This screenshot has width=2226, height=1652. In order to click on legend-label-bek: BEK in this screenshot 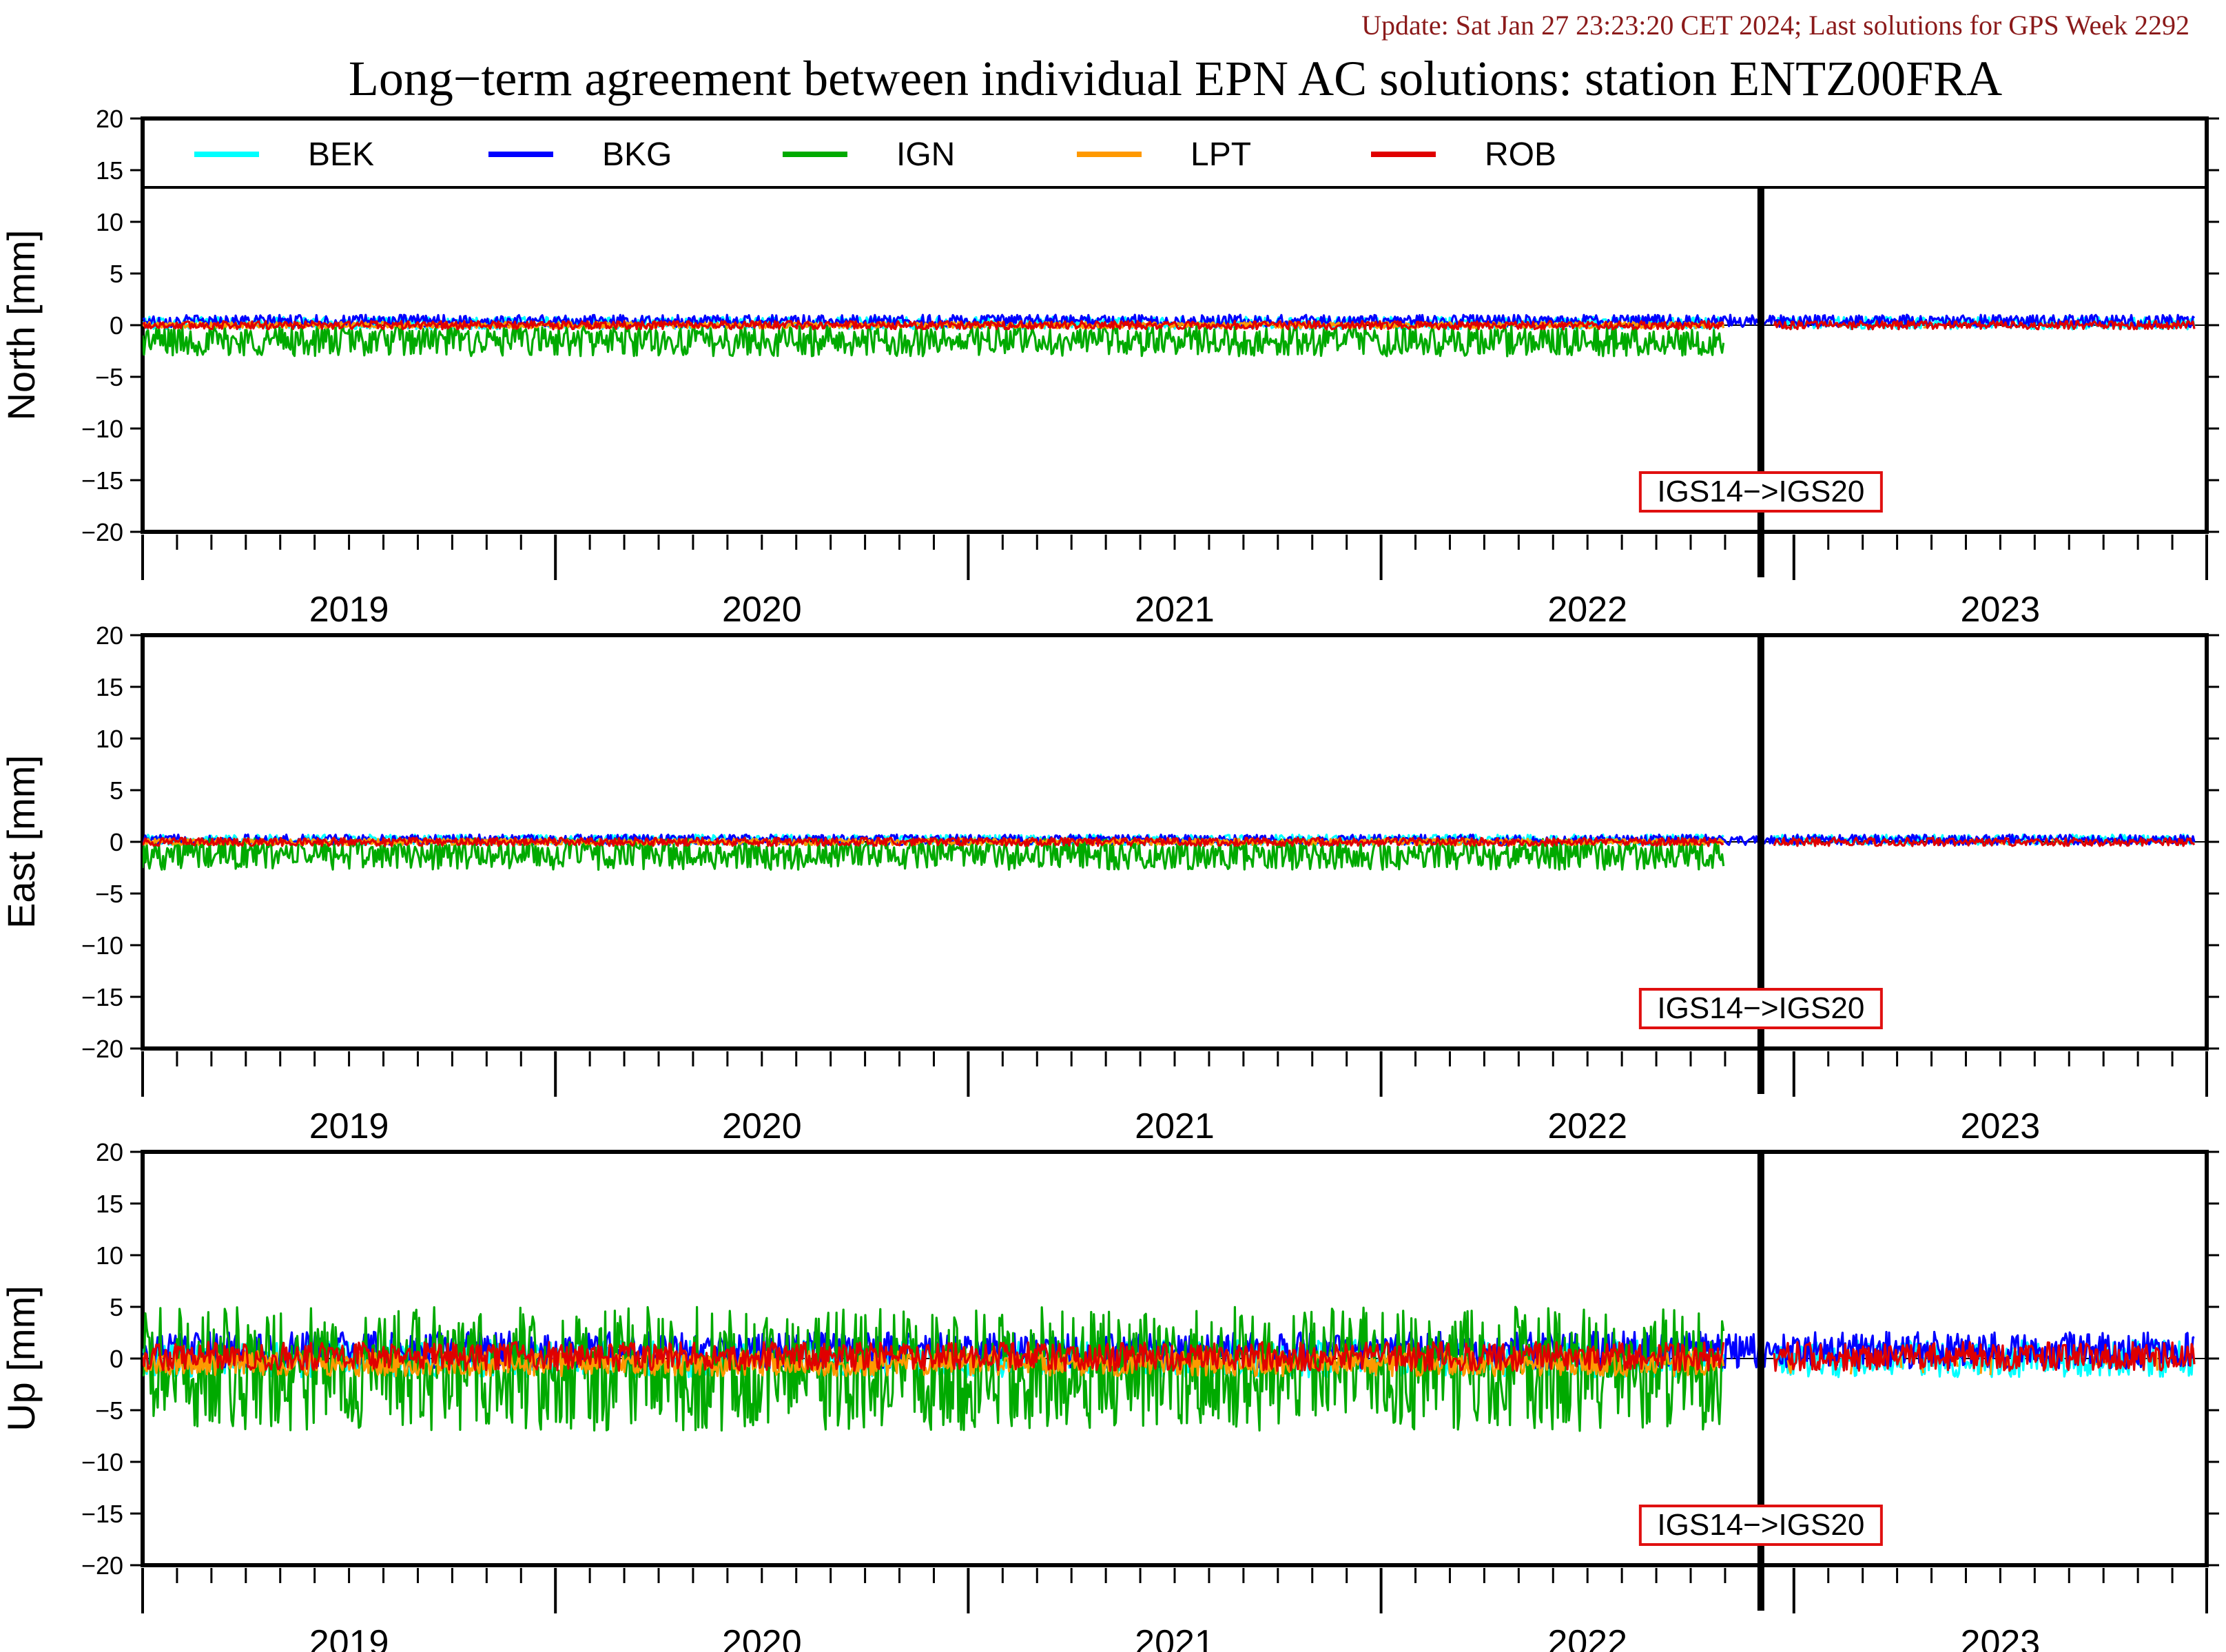, I will do `click(341, 154)`.